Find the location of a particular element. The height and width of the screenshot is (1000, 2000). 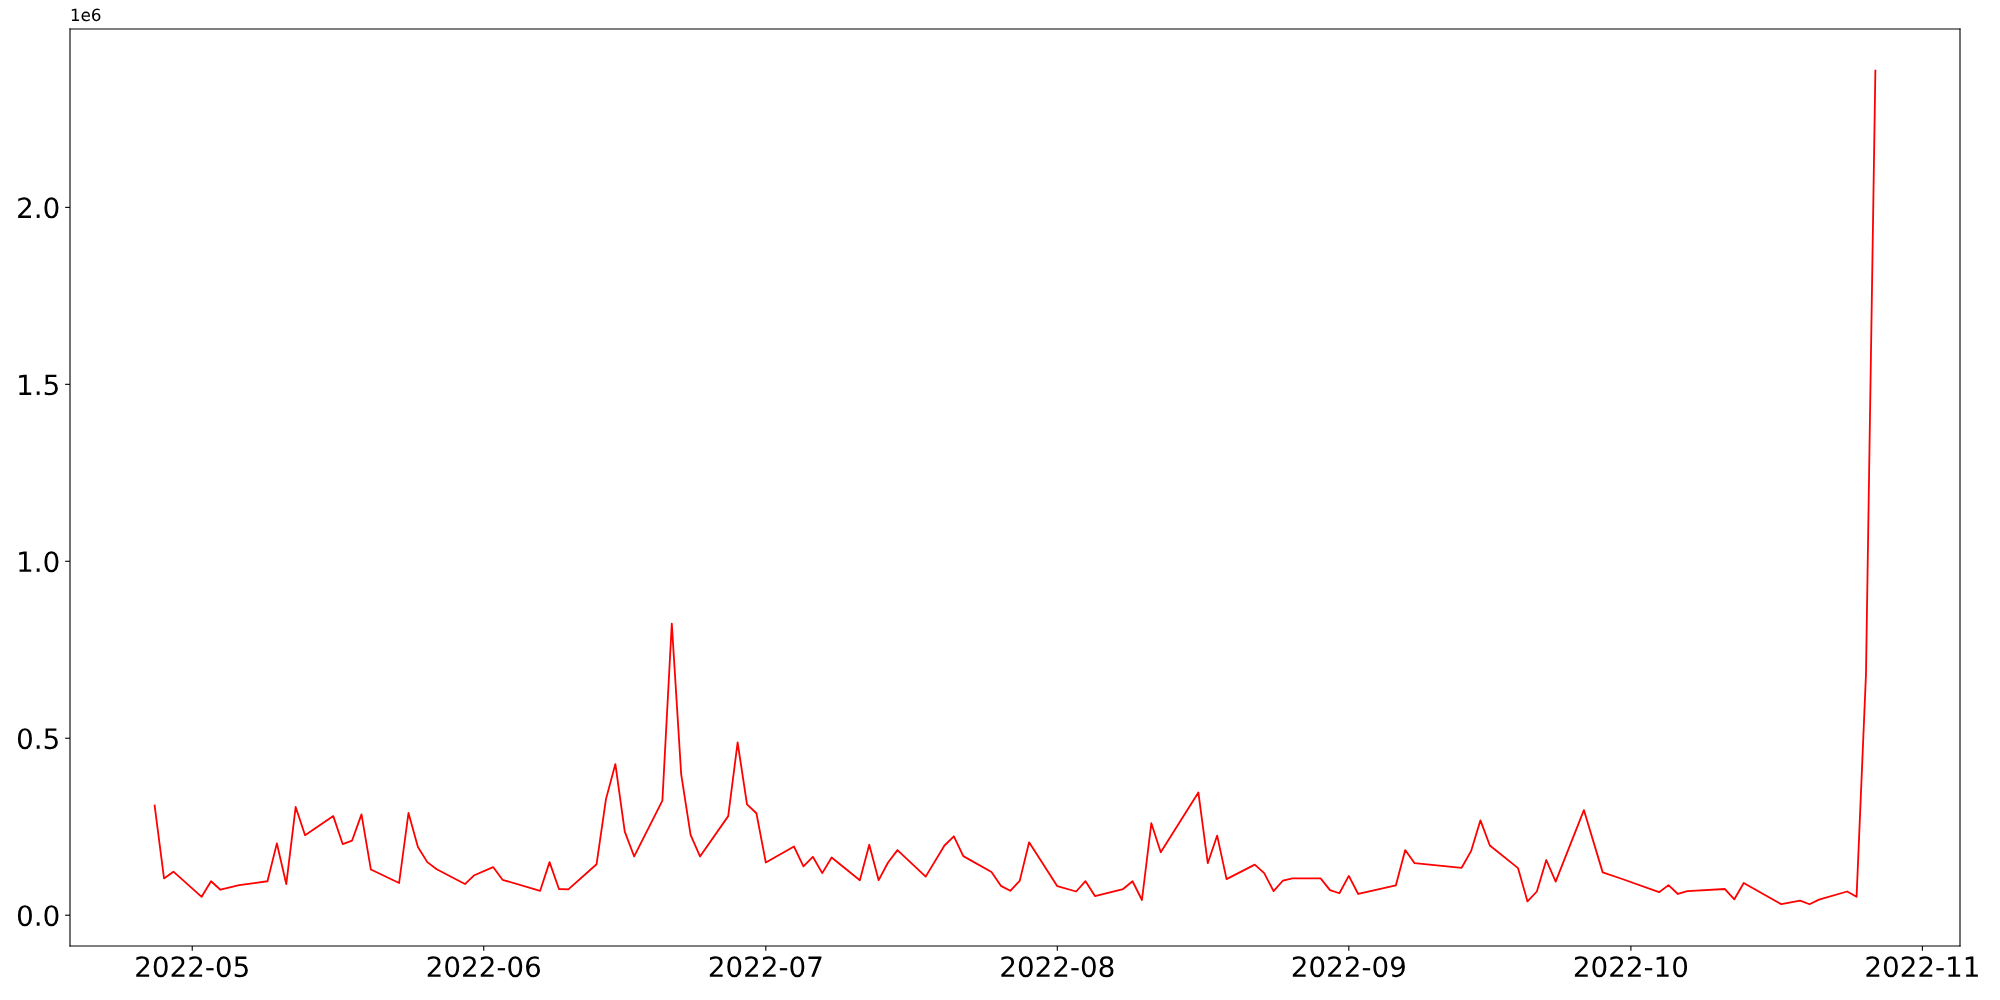

y-tick-label: 1.0 is located at coordinates (39, 562).